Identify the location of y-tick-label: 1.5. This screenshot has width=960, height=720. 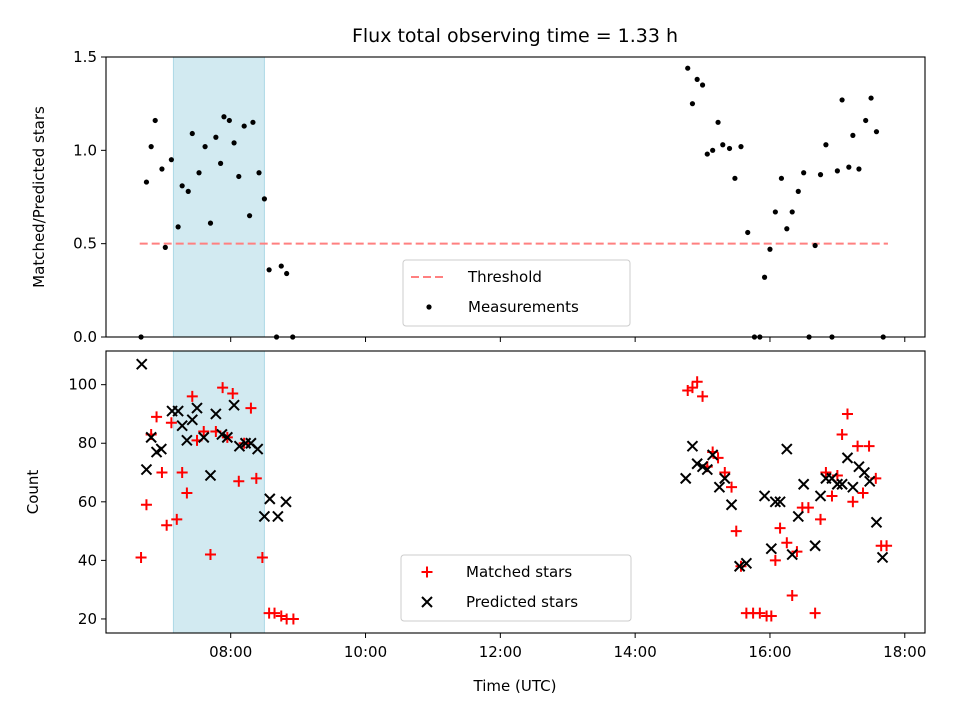
(85, 57).